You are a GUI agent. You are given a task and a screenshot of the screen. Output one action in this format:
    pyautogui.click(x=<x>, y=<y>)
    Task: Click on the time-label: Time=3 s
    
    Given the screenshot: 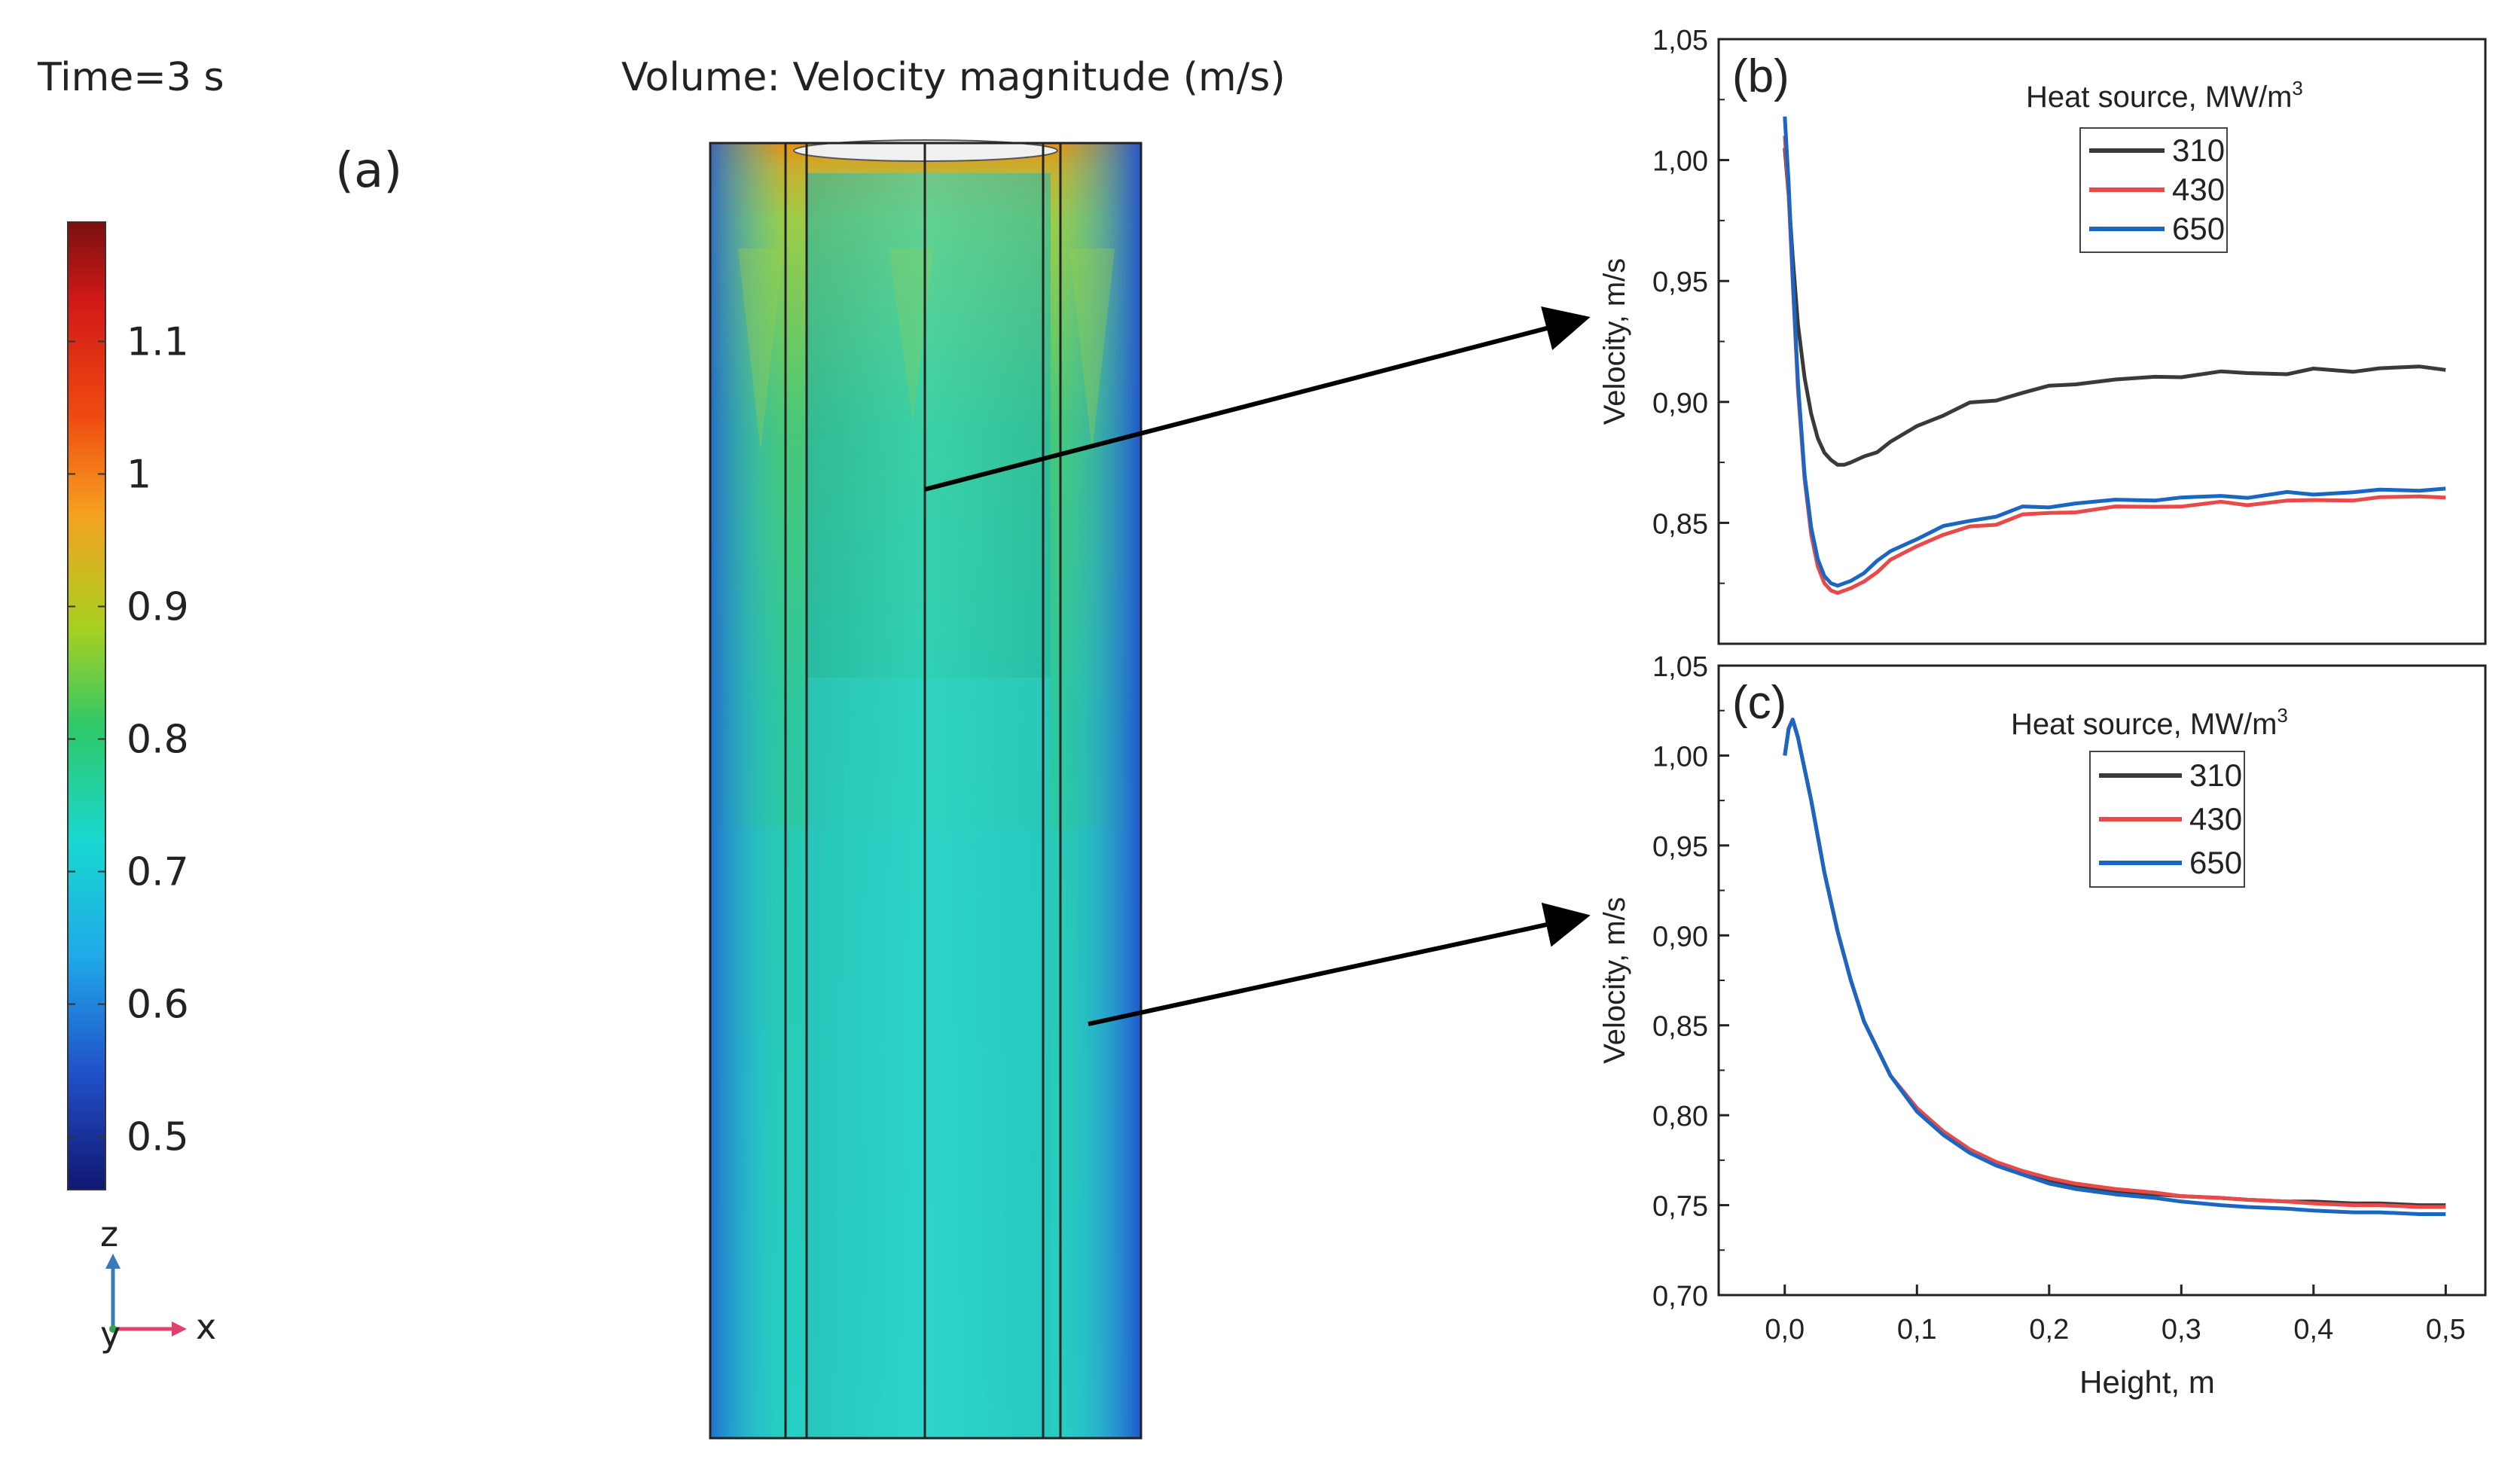 What is the action you would take?
    pyautogui.click(x=130, y=77)
    